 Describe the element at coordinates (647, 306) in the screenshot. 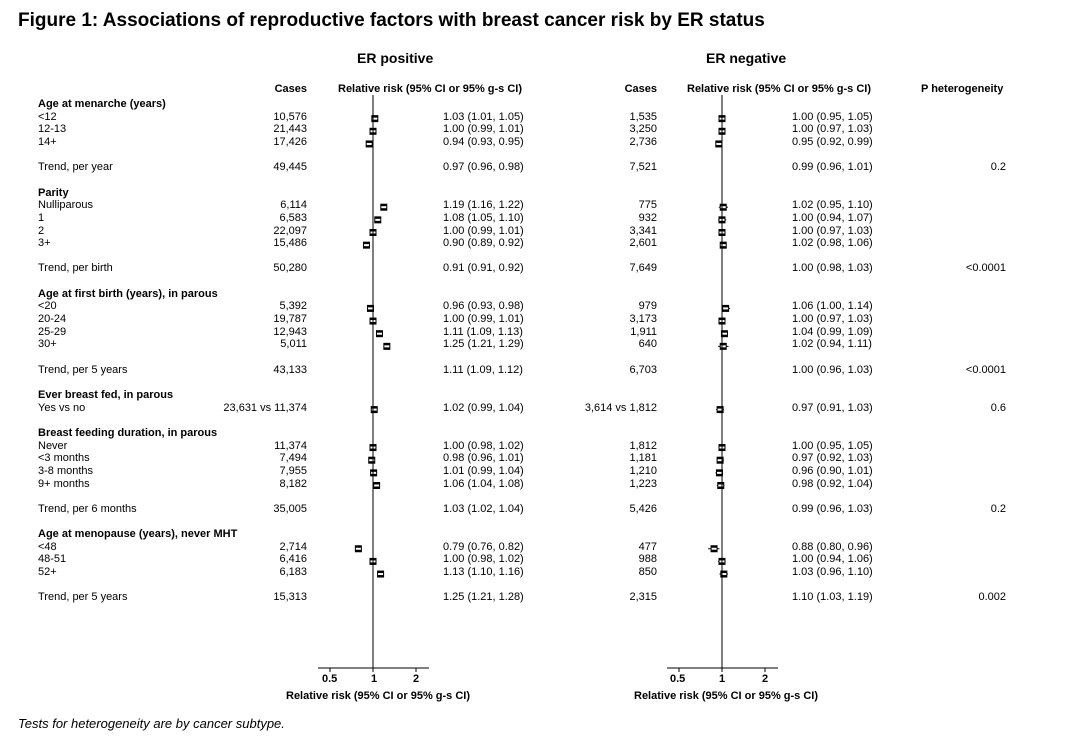

I see `row-12-er-negative-cases: 979` at that location.